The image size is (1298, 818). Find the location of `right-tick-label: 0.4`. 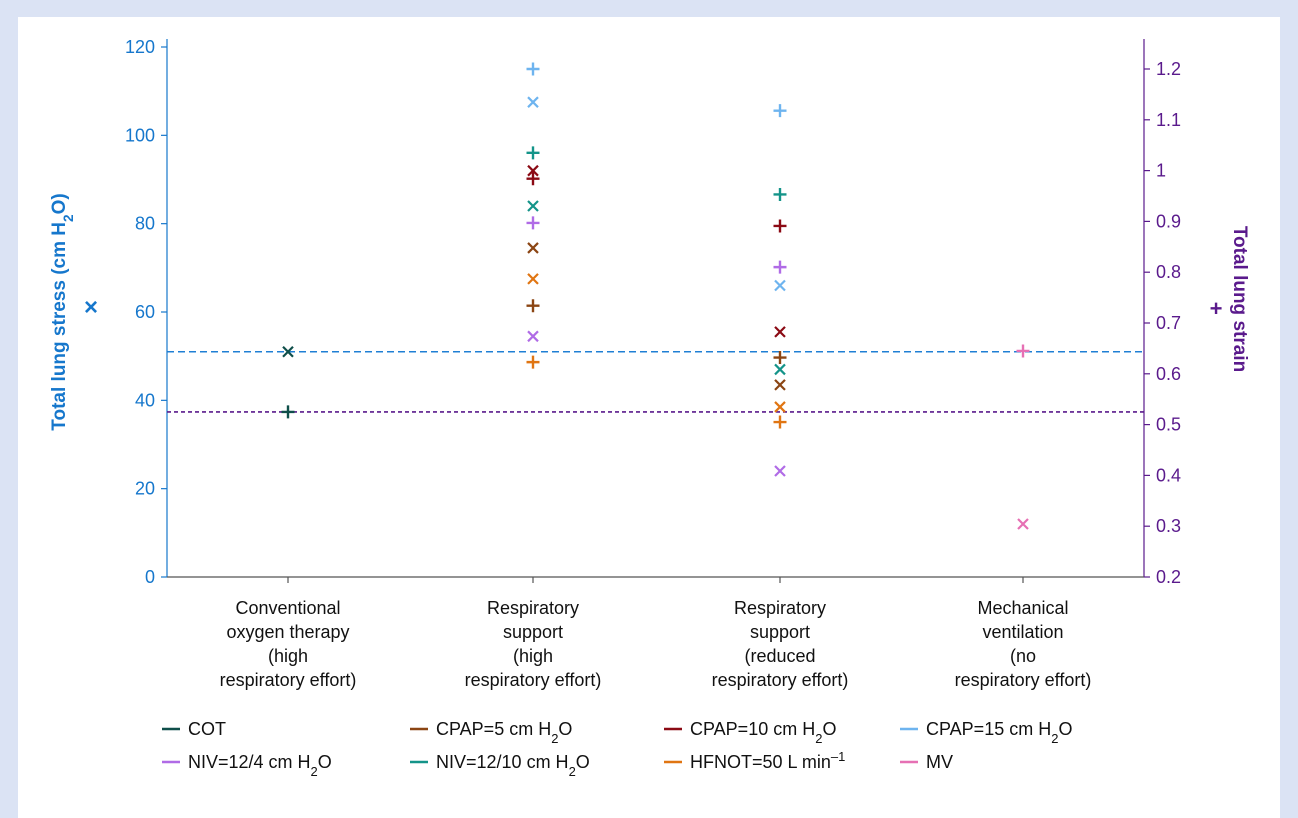

right-tick-label: 0.4 is located at coordinates (1168, 475).